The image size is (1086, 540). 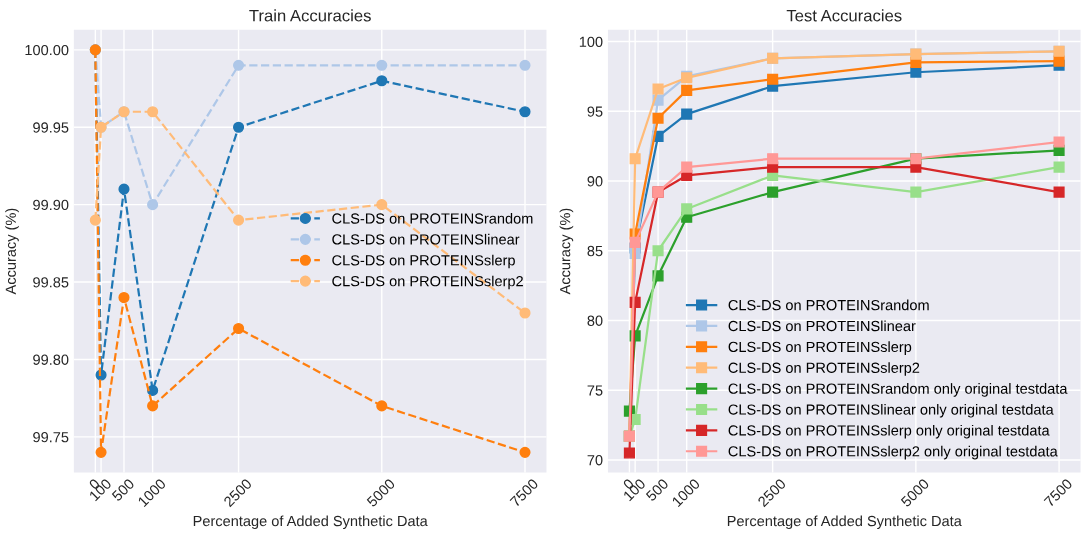 I want to click on y-tick-label: 99.85, so click(x=51, y=282).